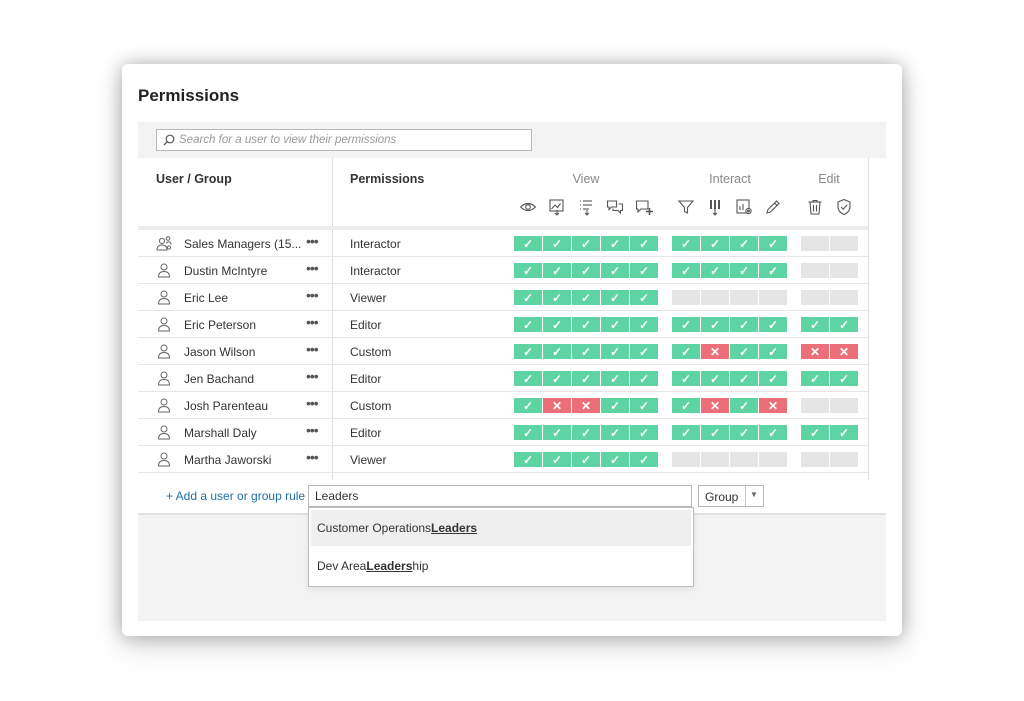  I want to click on add-rule-link: + Add a user or group rule, so click(236, 496).